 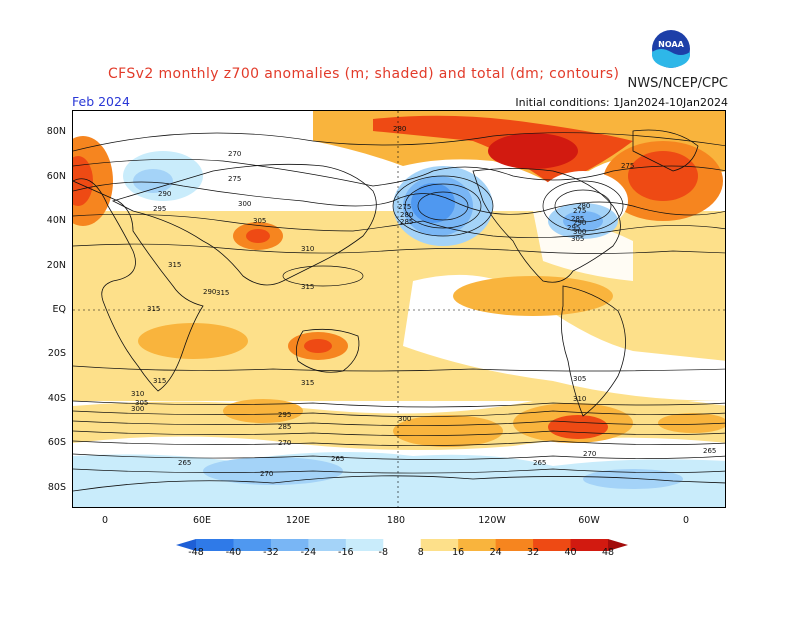 What do you see at coordinates (618, 545) in the screenshot?
I see `colorbar-max-arrow` at bounding box center [618, 545].